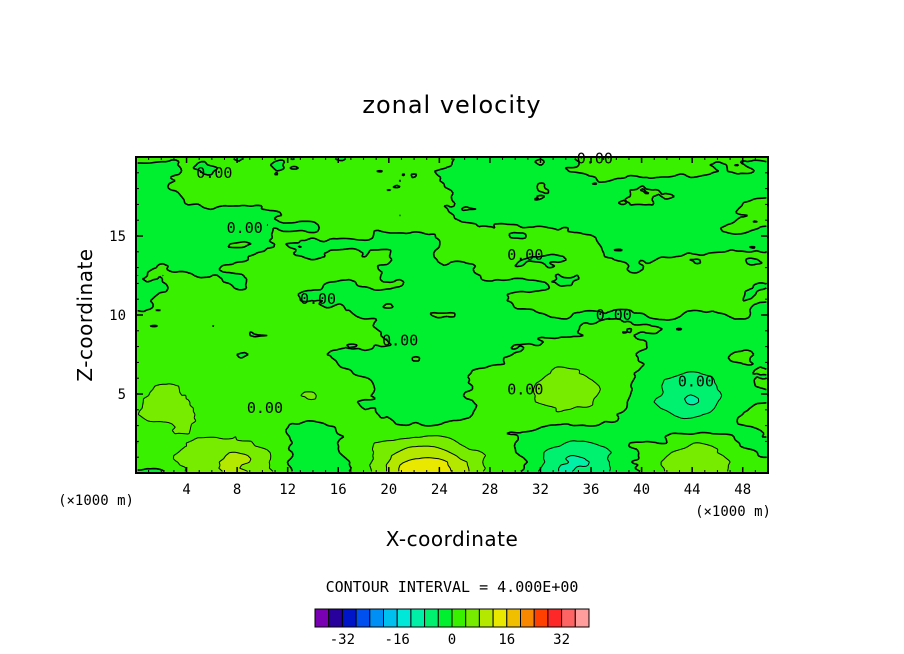  Describe the element at coordinates (122, 395) in the screenshot. I see `y-tick-label: 5` at that location.